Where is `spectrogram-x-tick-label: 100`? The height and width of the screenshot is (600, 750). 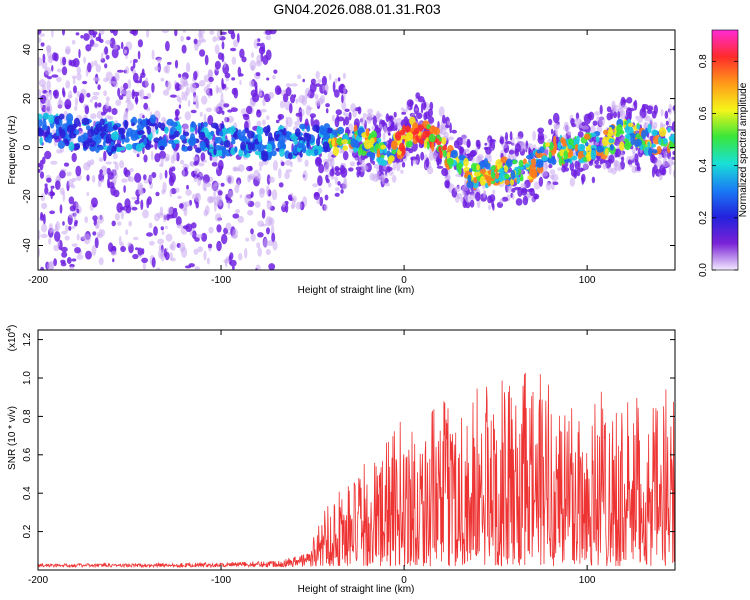 spectrogram-x-tick-label: 100 is located at coordinates (587, 280).